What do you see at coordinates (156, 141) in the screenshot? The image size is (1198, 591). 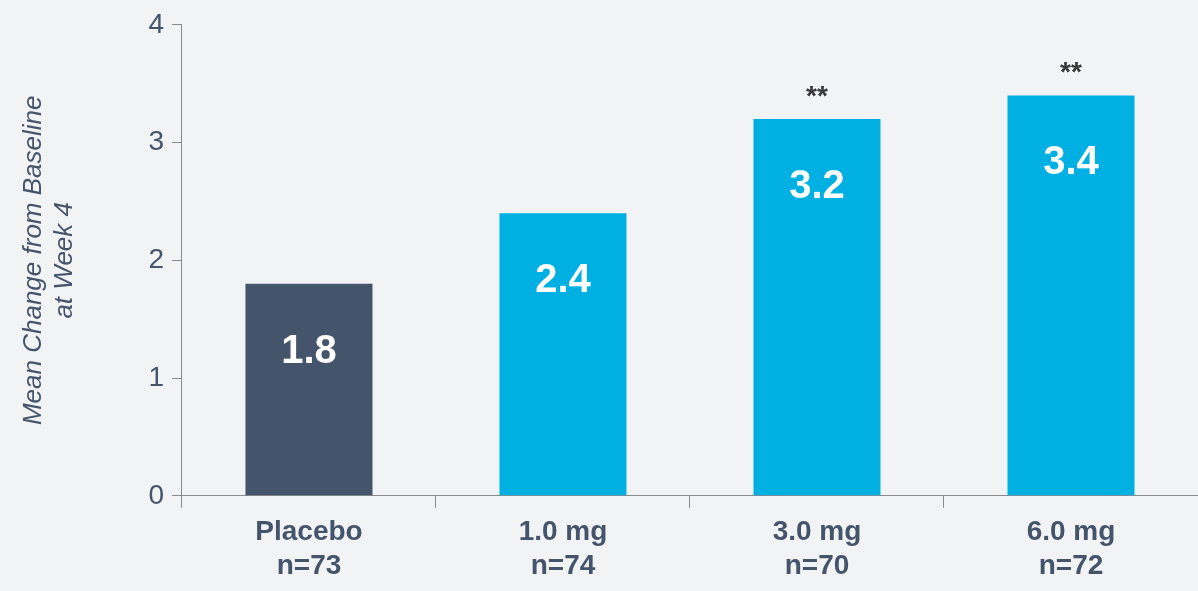 I see `y-tick-label: 3` at bounding box center [156, 141].